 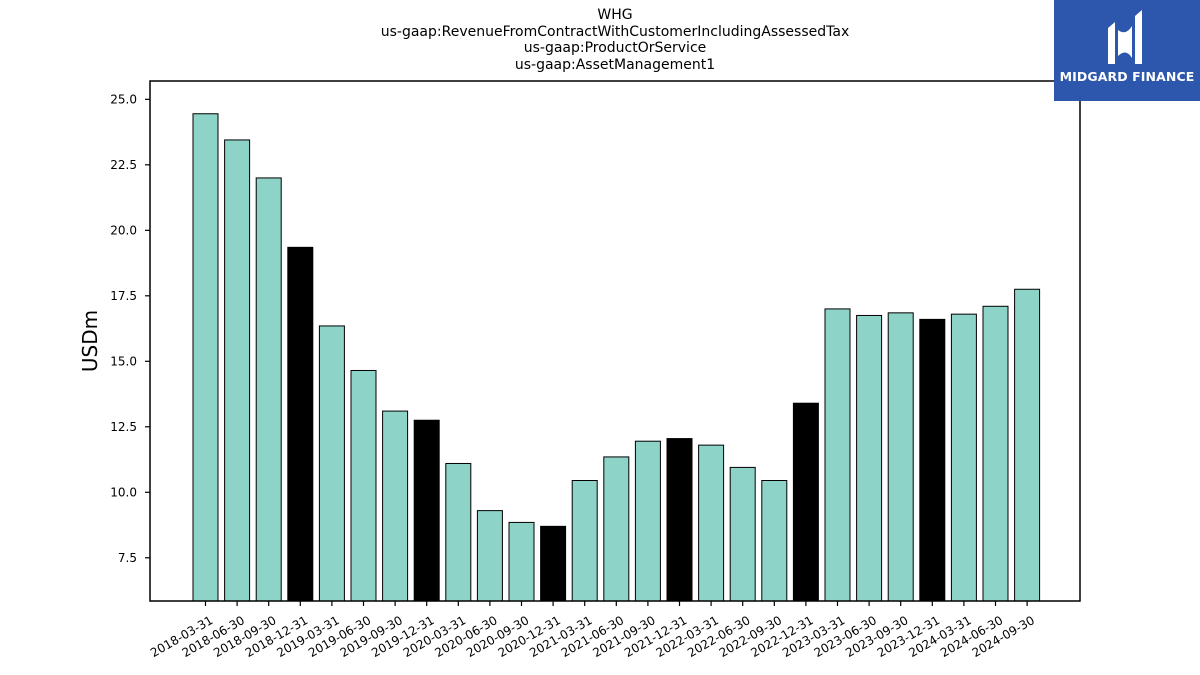 I want to click on midgard-finance-logo: MIDGARD FINANCE, so click(x=1127, y=50).